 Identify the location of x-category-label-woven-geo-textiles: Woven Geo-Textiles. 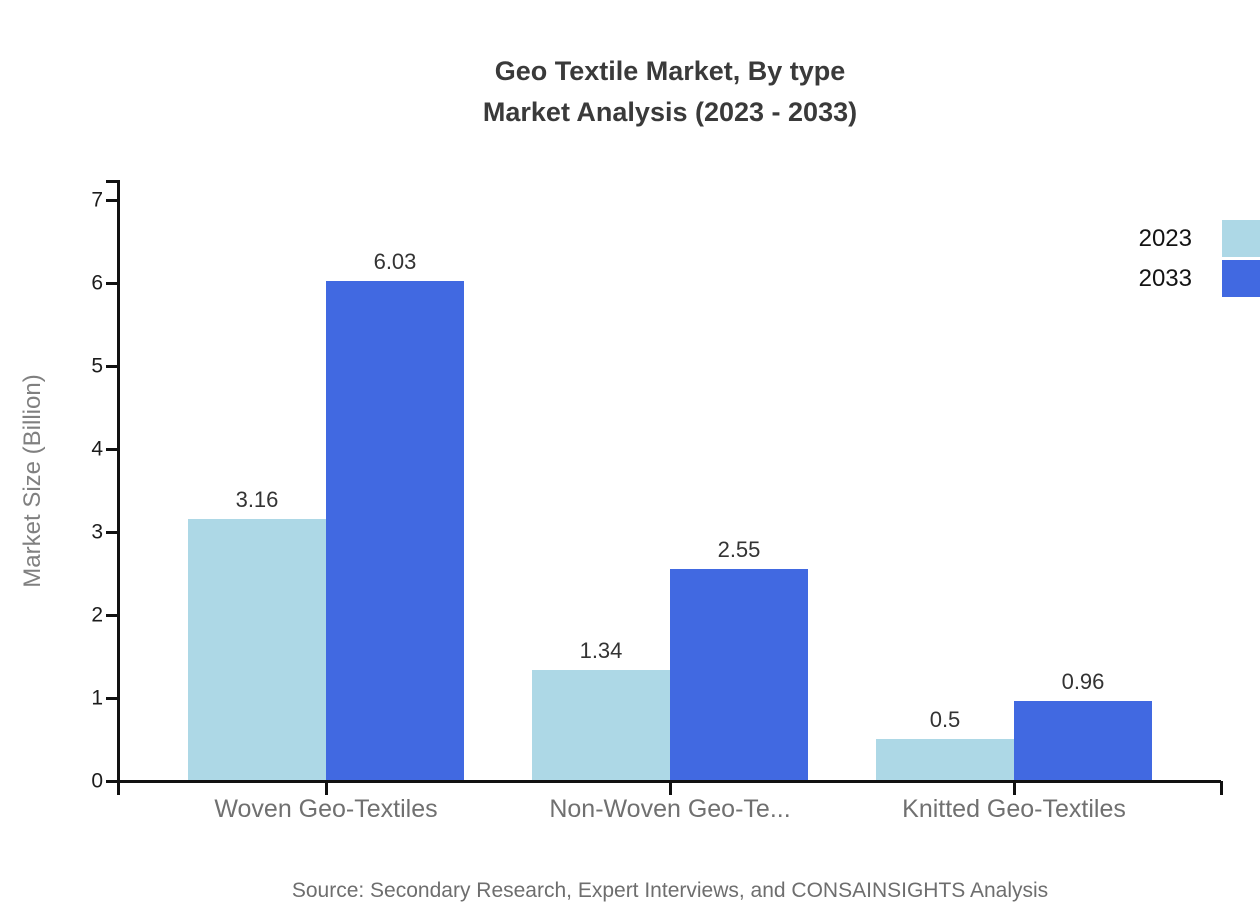
(326, 809).